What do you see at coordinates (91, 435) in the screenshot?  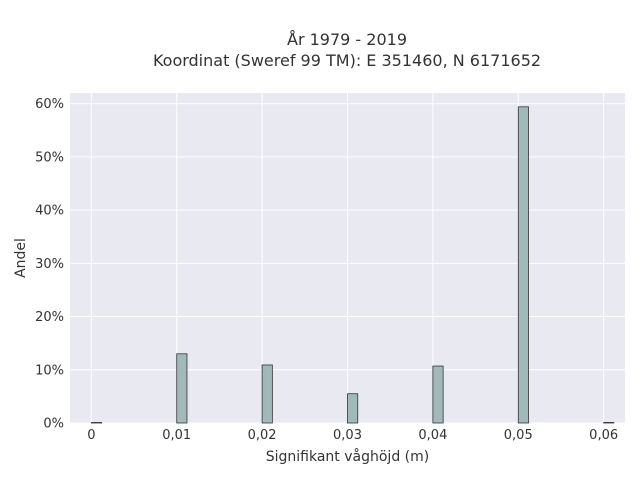 I see `x-tick-label: 0` at bounding box center [91, 435].